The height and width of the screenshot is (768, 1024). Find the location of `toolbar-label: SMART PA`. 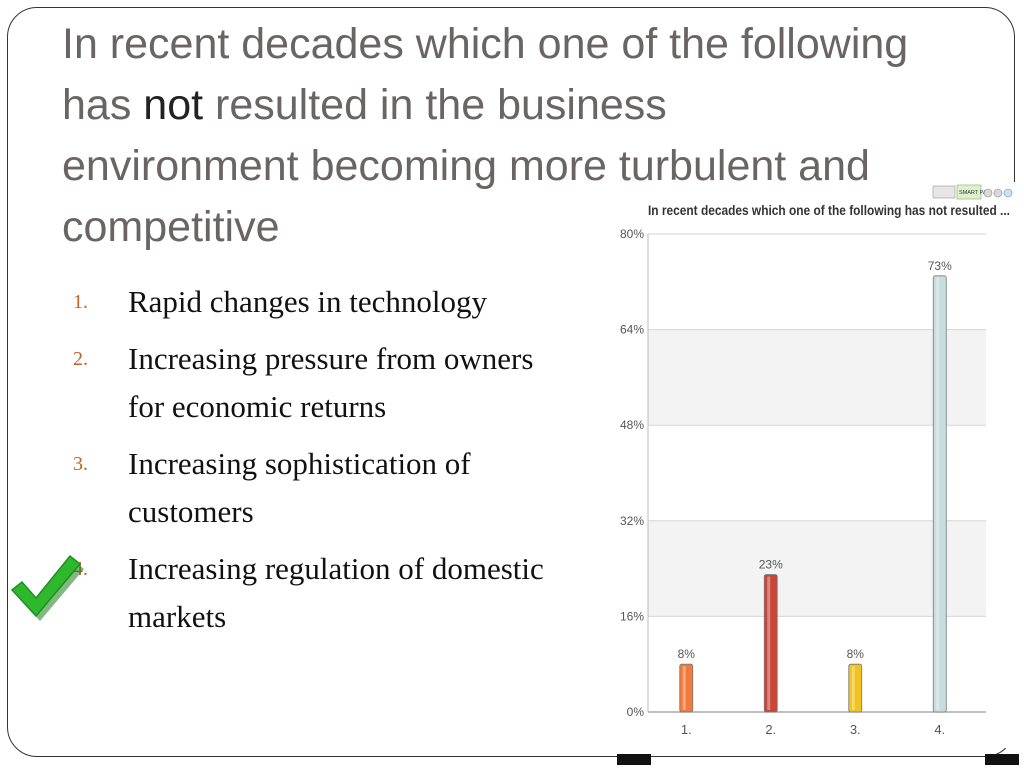

toolbar-label: SMART PA is located at coordinates (973, 193).